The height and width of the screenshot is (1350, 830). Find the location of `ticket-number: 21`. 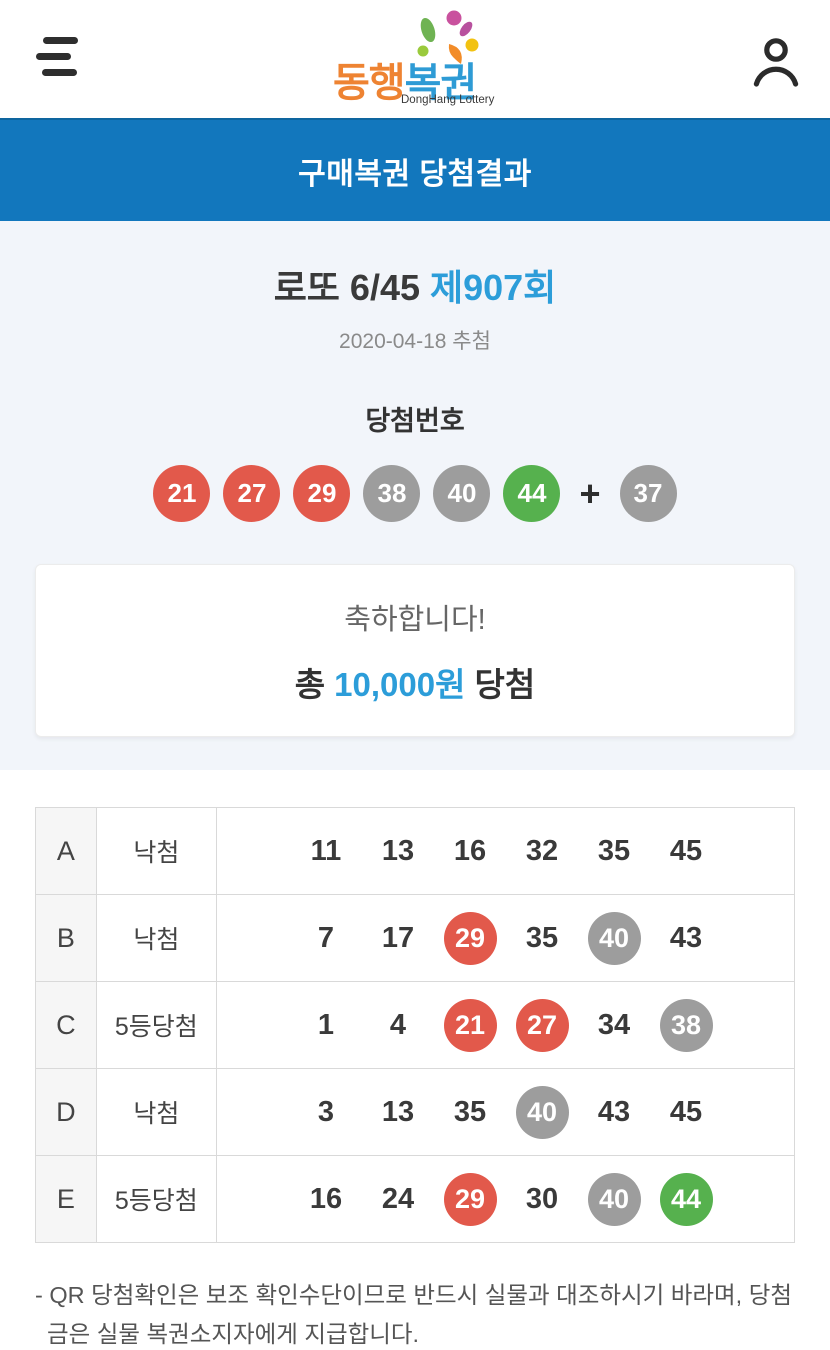

ticket-number: 21 is located at coordinates (470, 1025).